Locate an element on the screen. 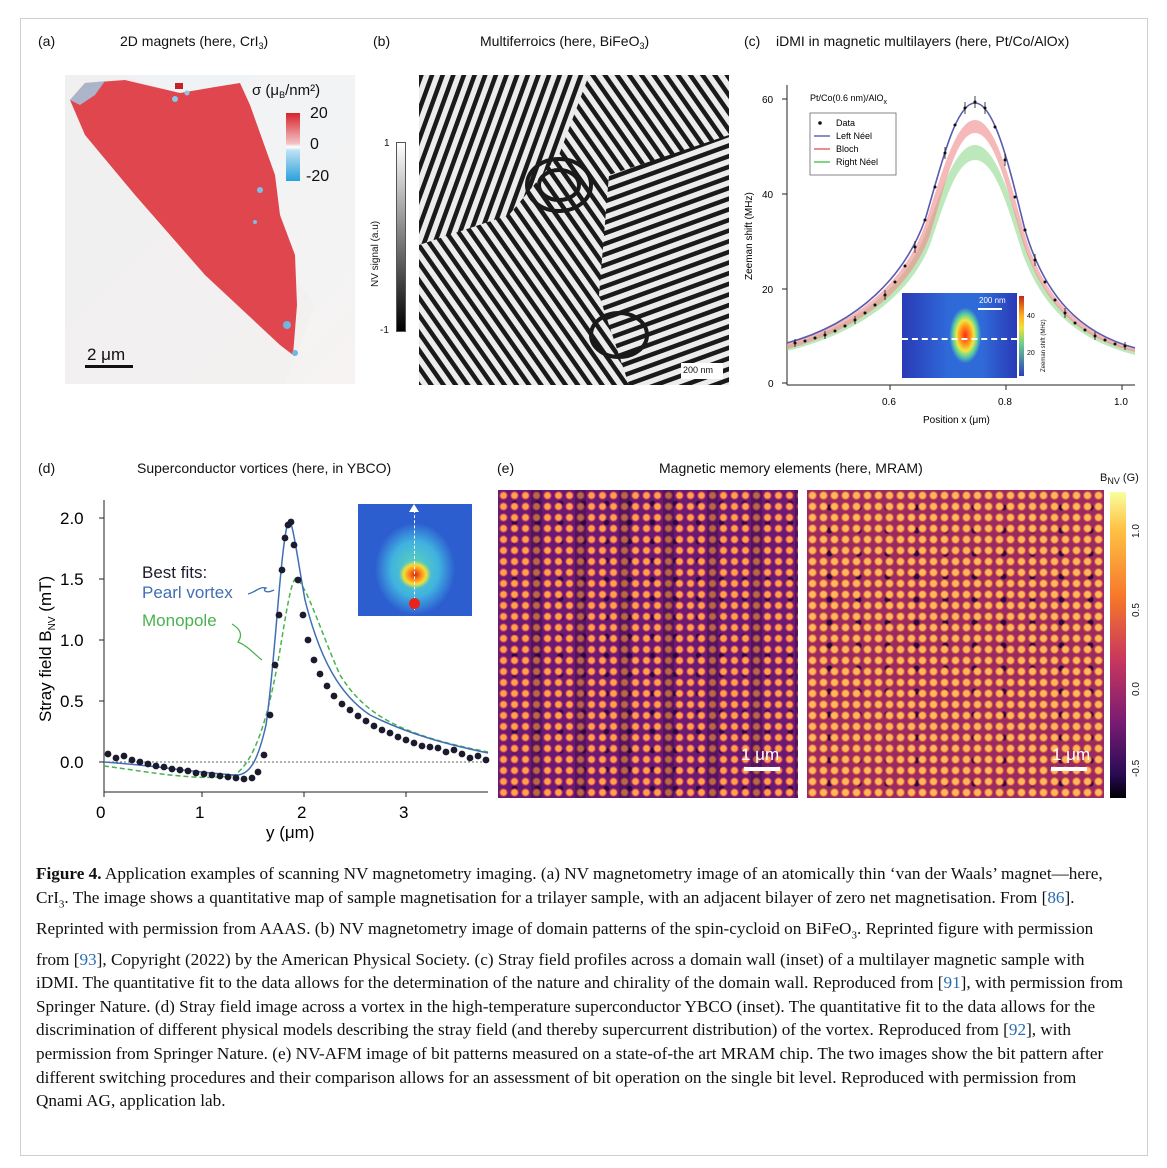 This screenshot has width=1167, height=1168. panel-e-scalebar-left-label: 1 μm is located at coordinates (760, 754).